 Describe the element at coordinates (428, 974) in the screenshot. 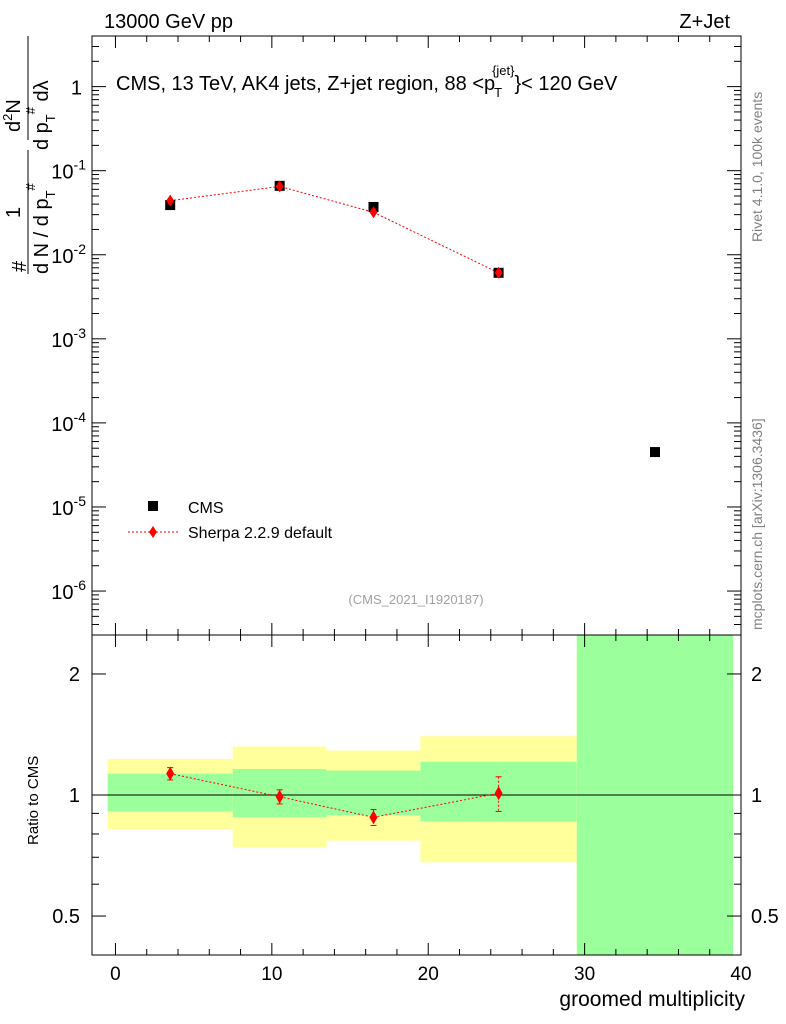

I see `x-tick-label: 20` at that location.